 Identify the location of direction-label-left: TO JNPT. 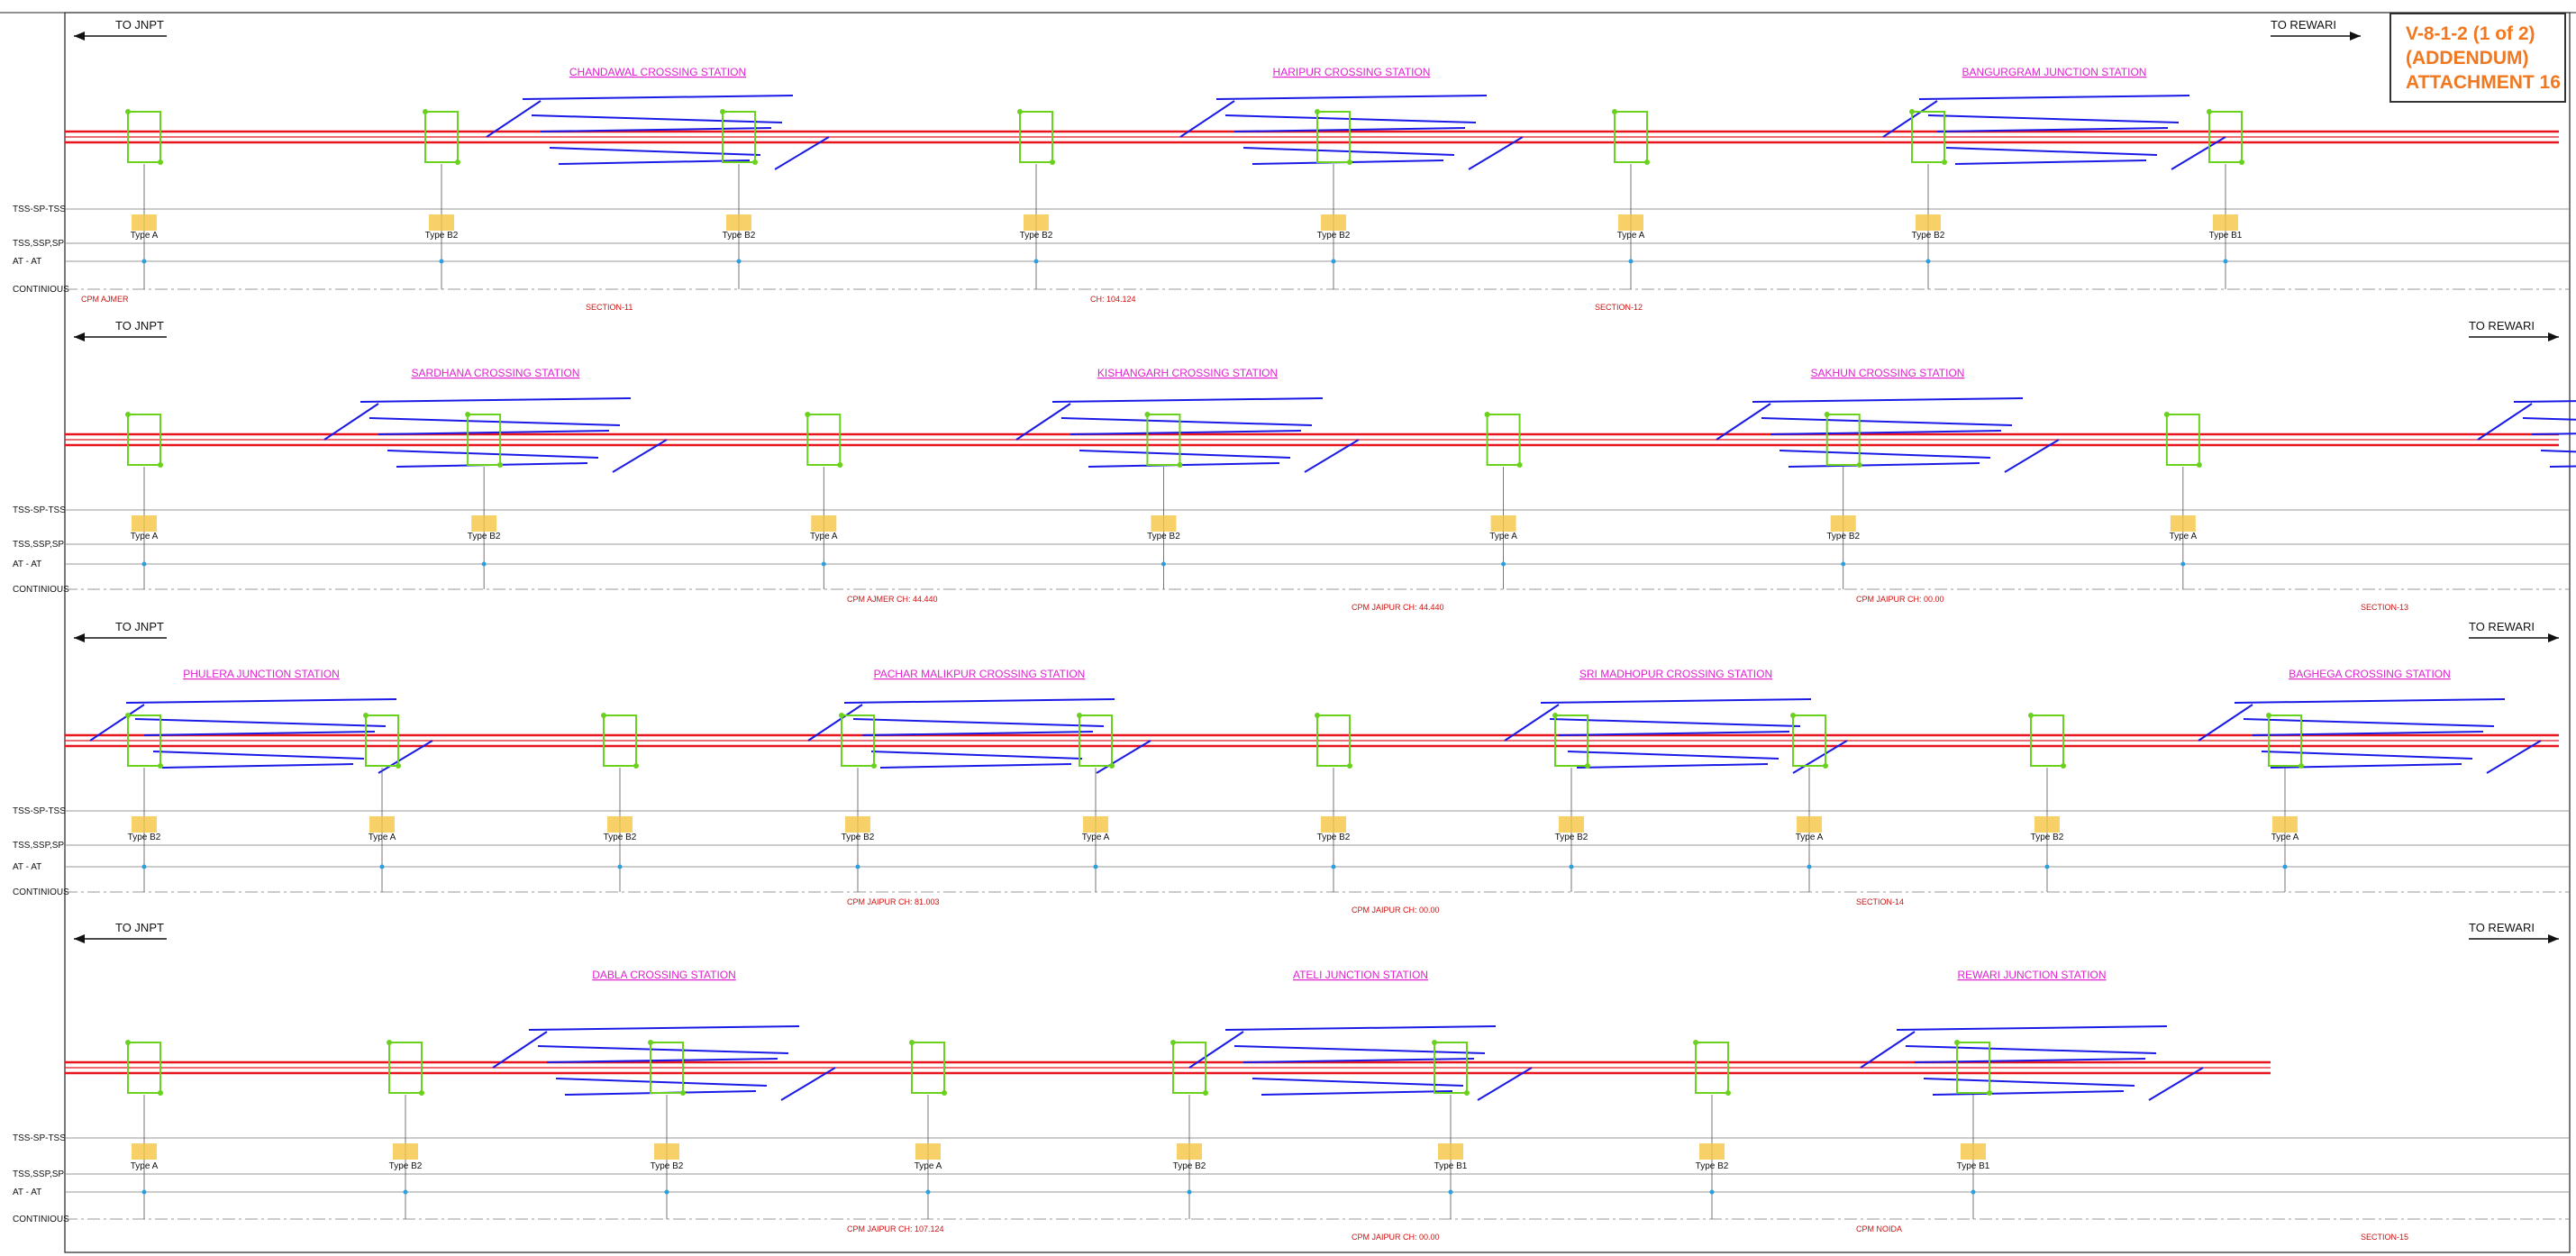
(139, 927).